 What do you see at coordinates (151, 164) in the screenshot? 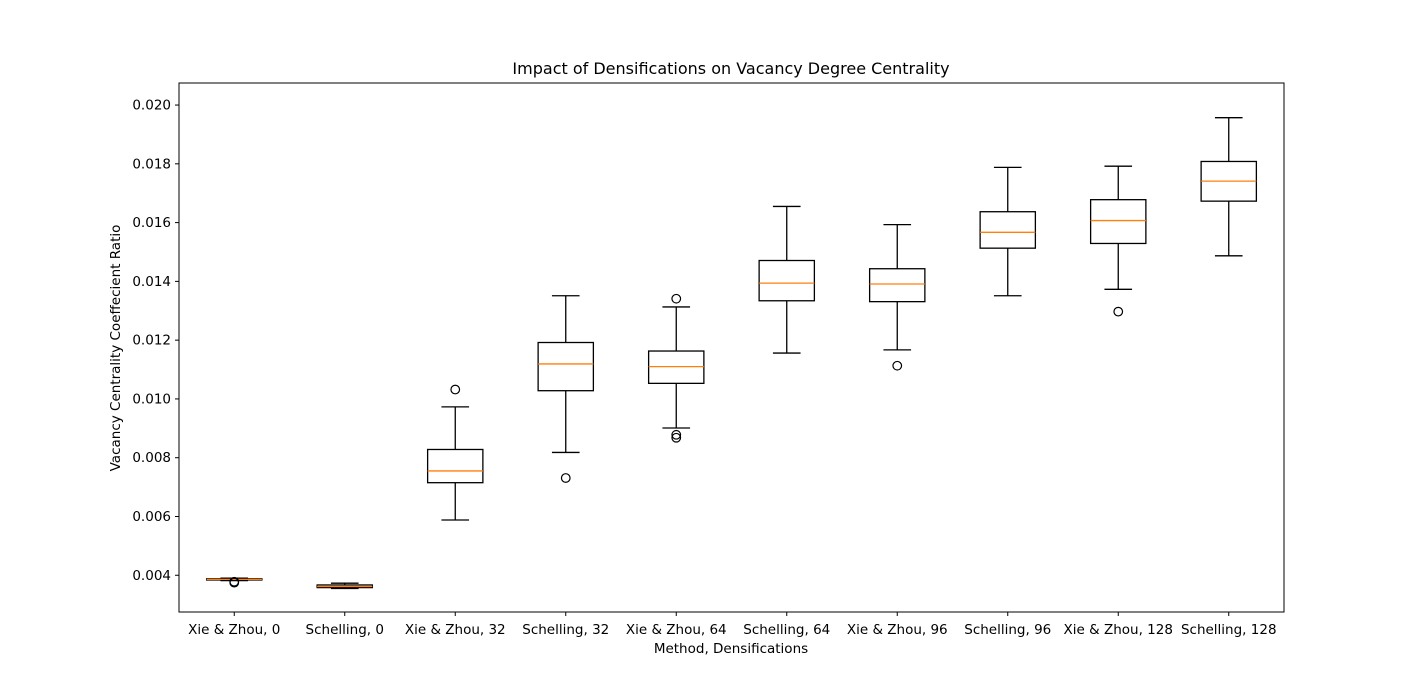
I see `y-tick-label: 0.018` at bounding box center [151, 164].